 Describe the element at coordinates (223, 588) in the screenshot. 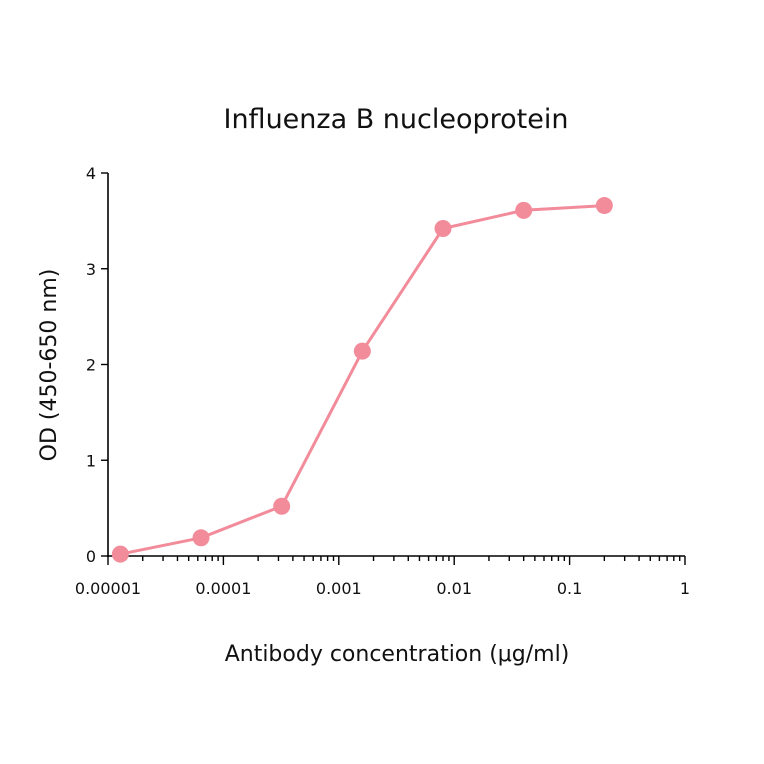

I see `x-tick-label: 0.0001` at that location.